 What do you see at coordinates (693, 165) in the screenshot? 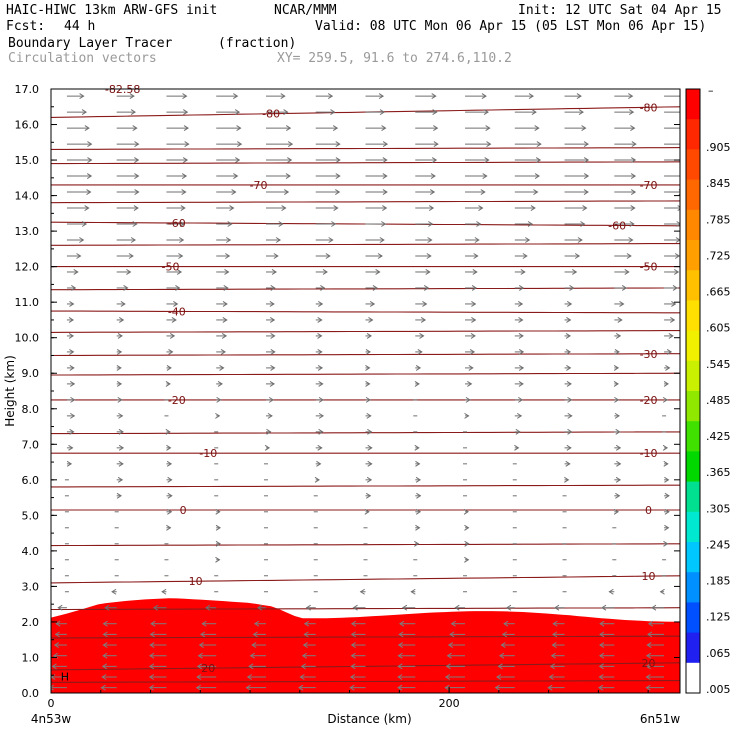
I see `colorbar-swatch` at bounding box center [693, 165].